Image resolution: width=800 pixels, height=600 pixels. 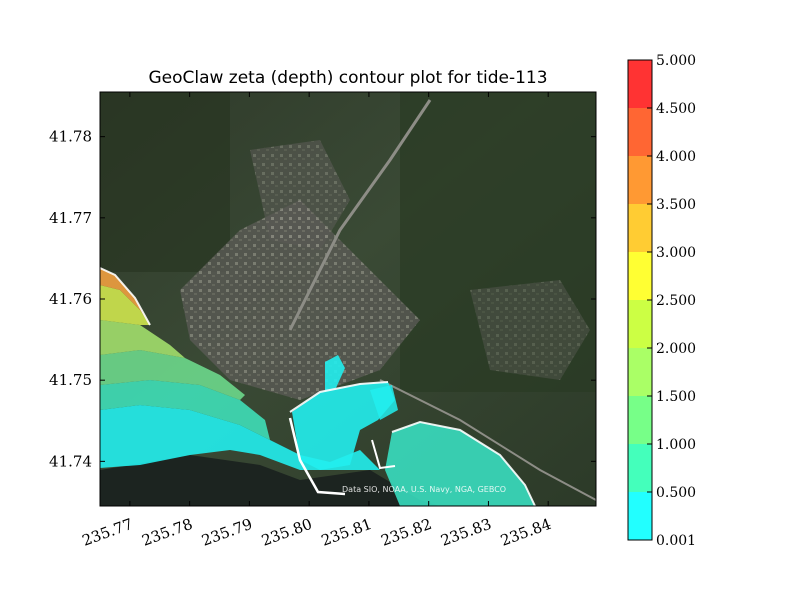 I want to click on west-shore-high, so click(x=125, y=296).